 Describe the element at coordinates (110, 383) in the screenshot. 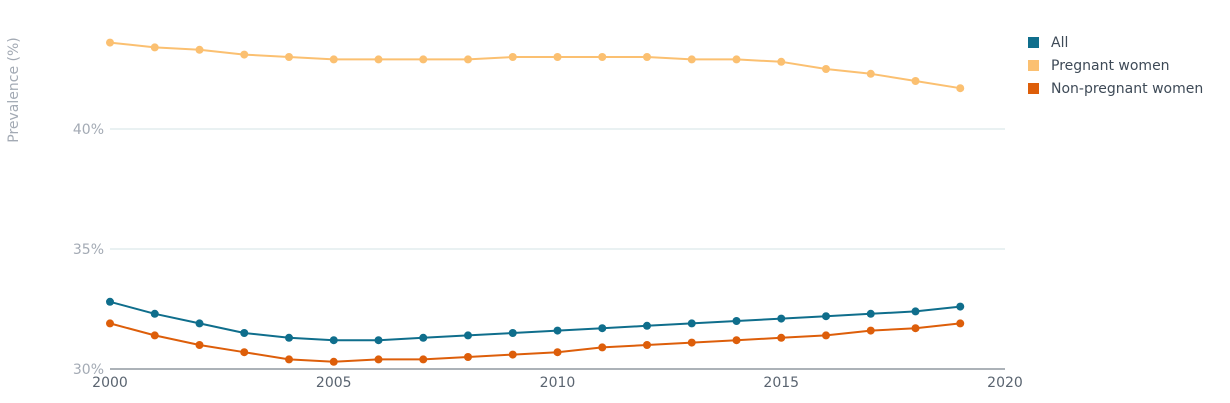

I see `x-tick-label: 2000` at that location.